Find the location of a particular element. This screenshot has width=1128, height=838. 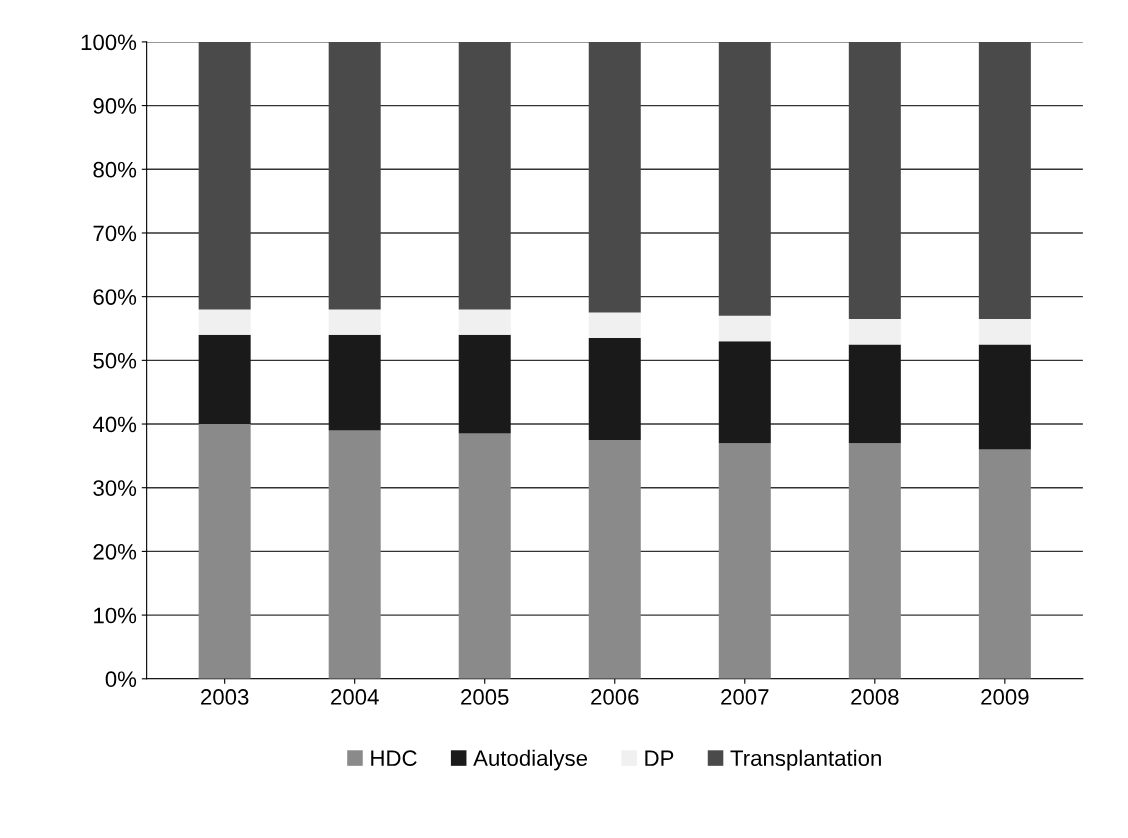

legend-label: DP is located at coordinates (659, 758).